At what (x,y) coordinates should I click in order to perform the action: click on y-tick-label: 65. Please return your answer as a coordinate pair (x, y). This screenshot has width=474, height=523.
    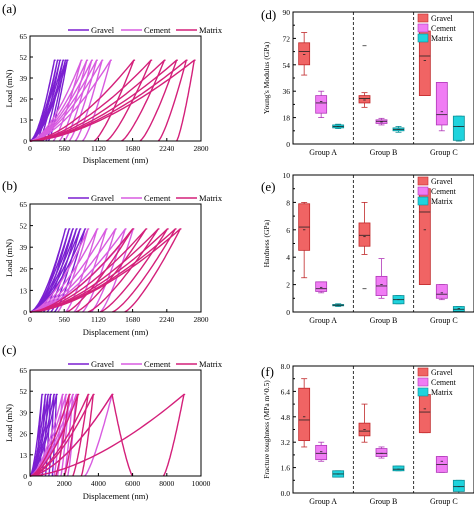
    Looking at the image, I should click on (24, 204).